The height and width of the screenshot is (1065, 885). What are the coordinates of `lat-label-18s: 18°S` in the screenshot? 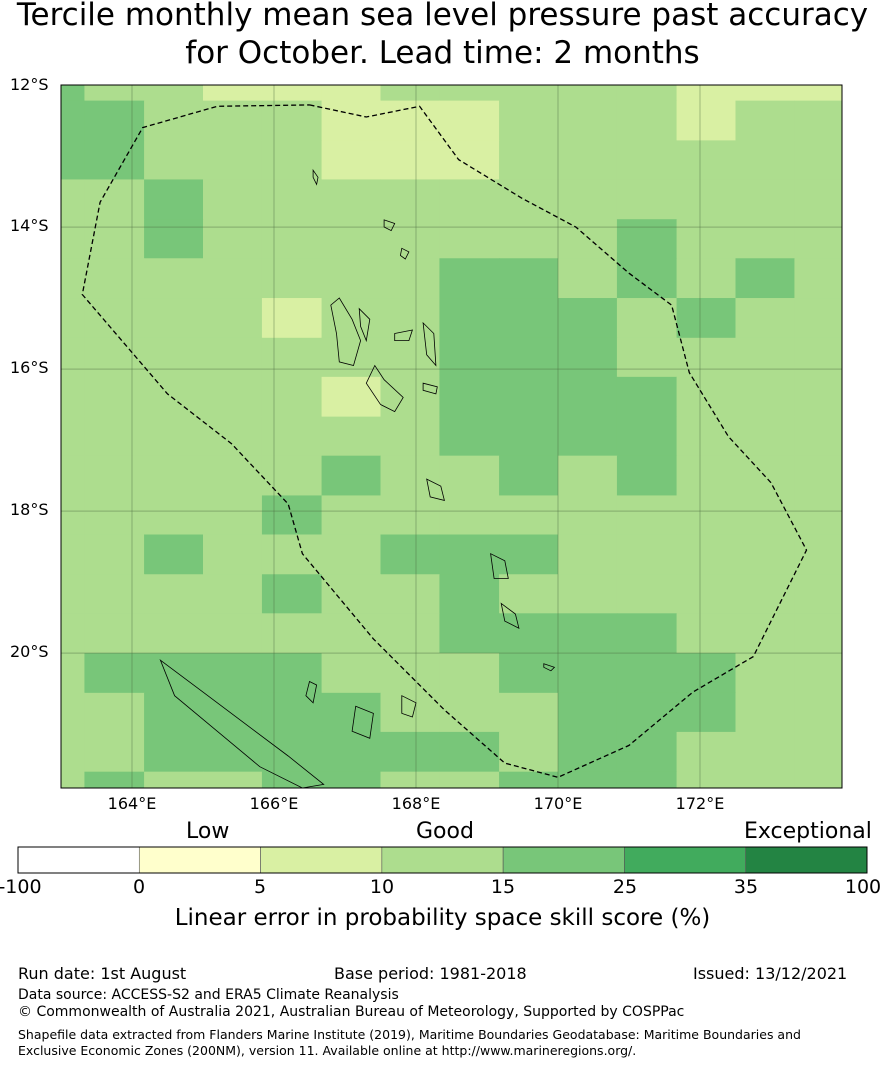 It's located at (29, 509).